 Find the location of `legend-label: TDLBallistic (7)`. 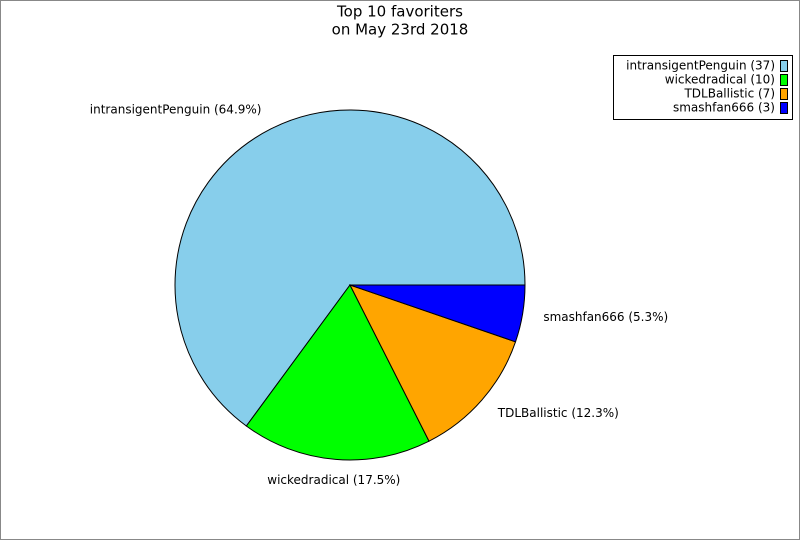

legend-label: TDLBallistic (7) is located at coordinates (729, 94).